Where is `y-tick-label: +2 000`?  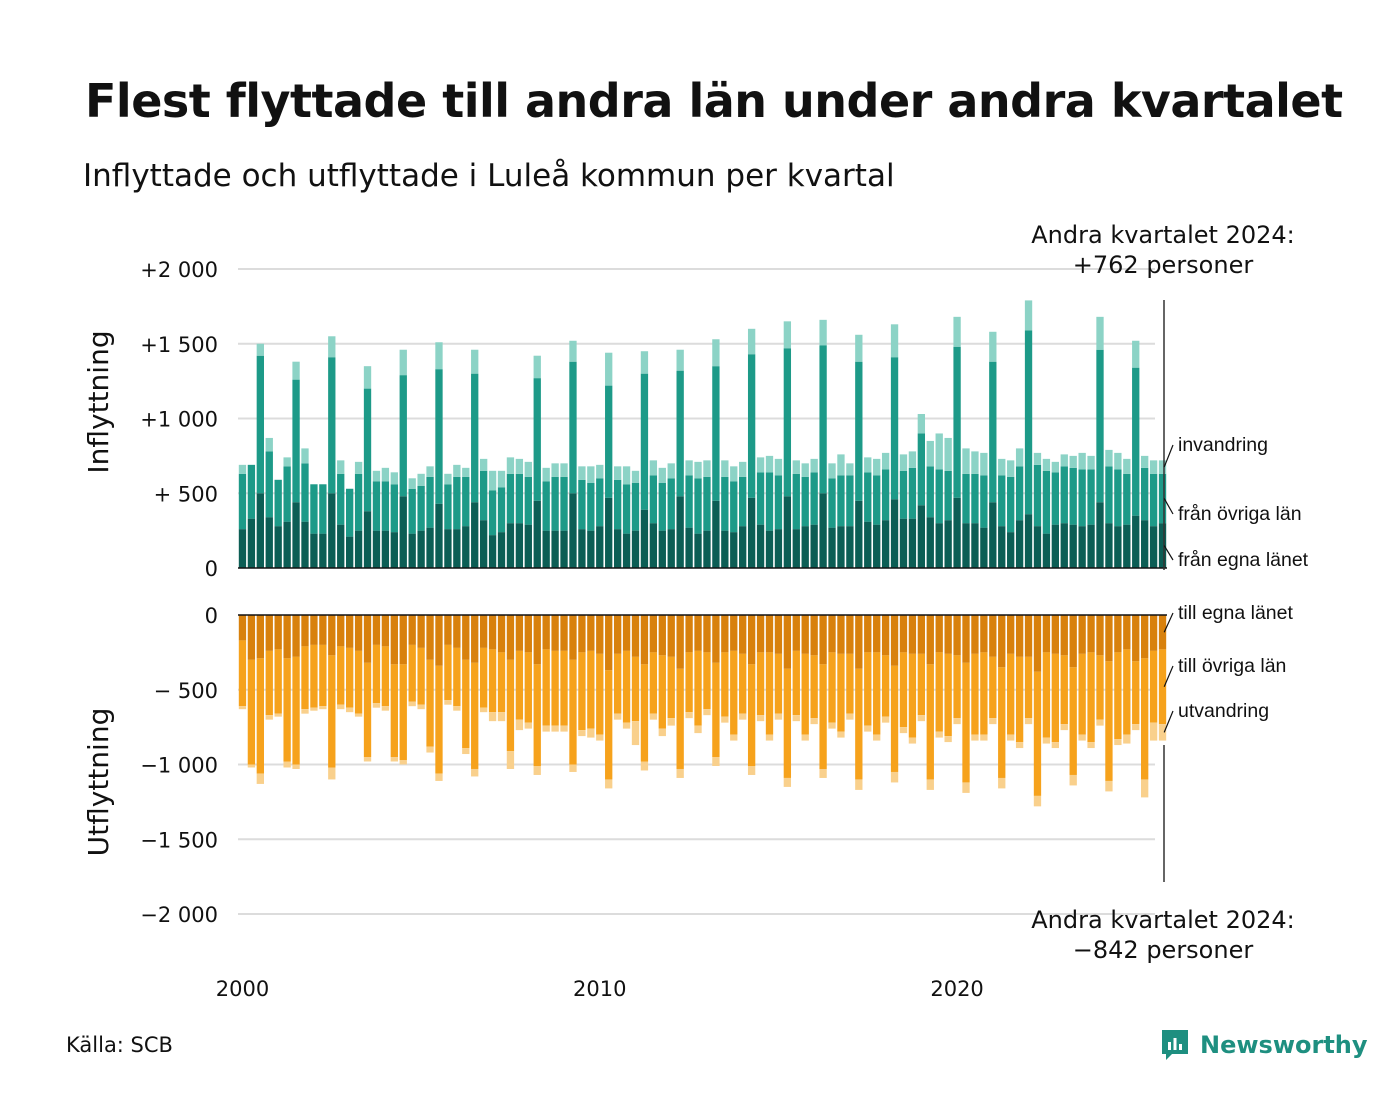
y-tick-label: +2 000 is located at coordinates (179, 270).